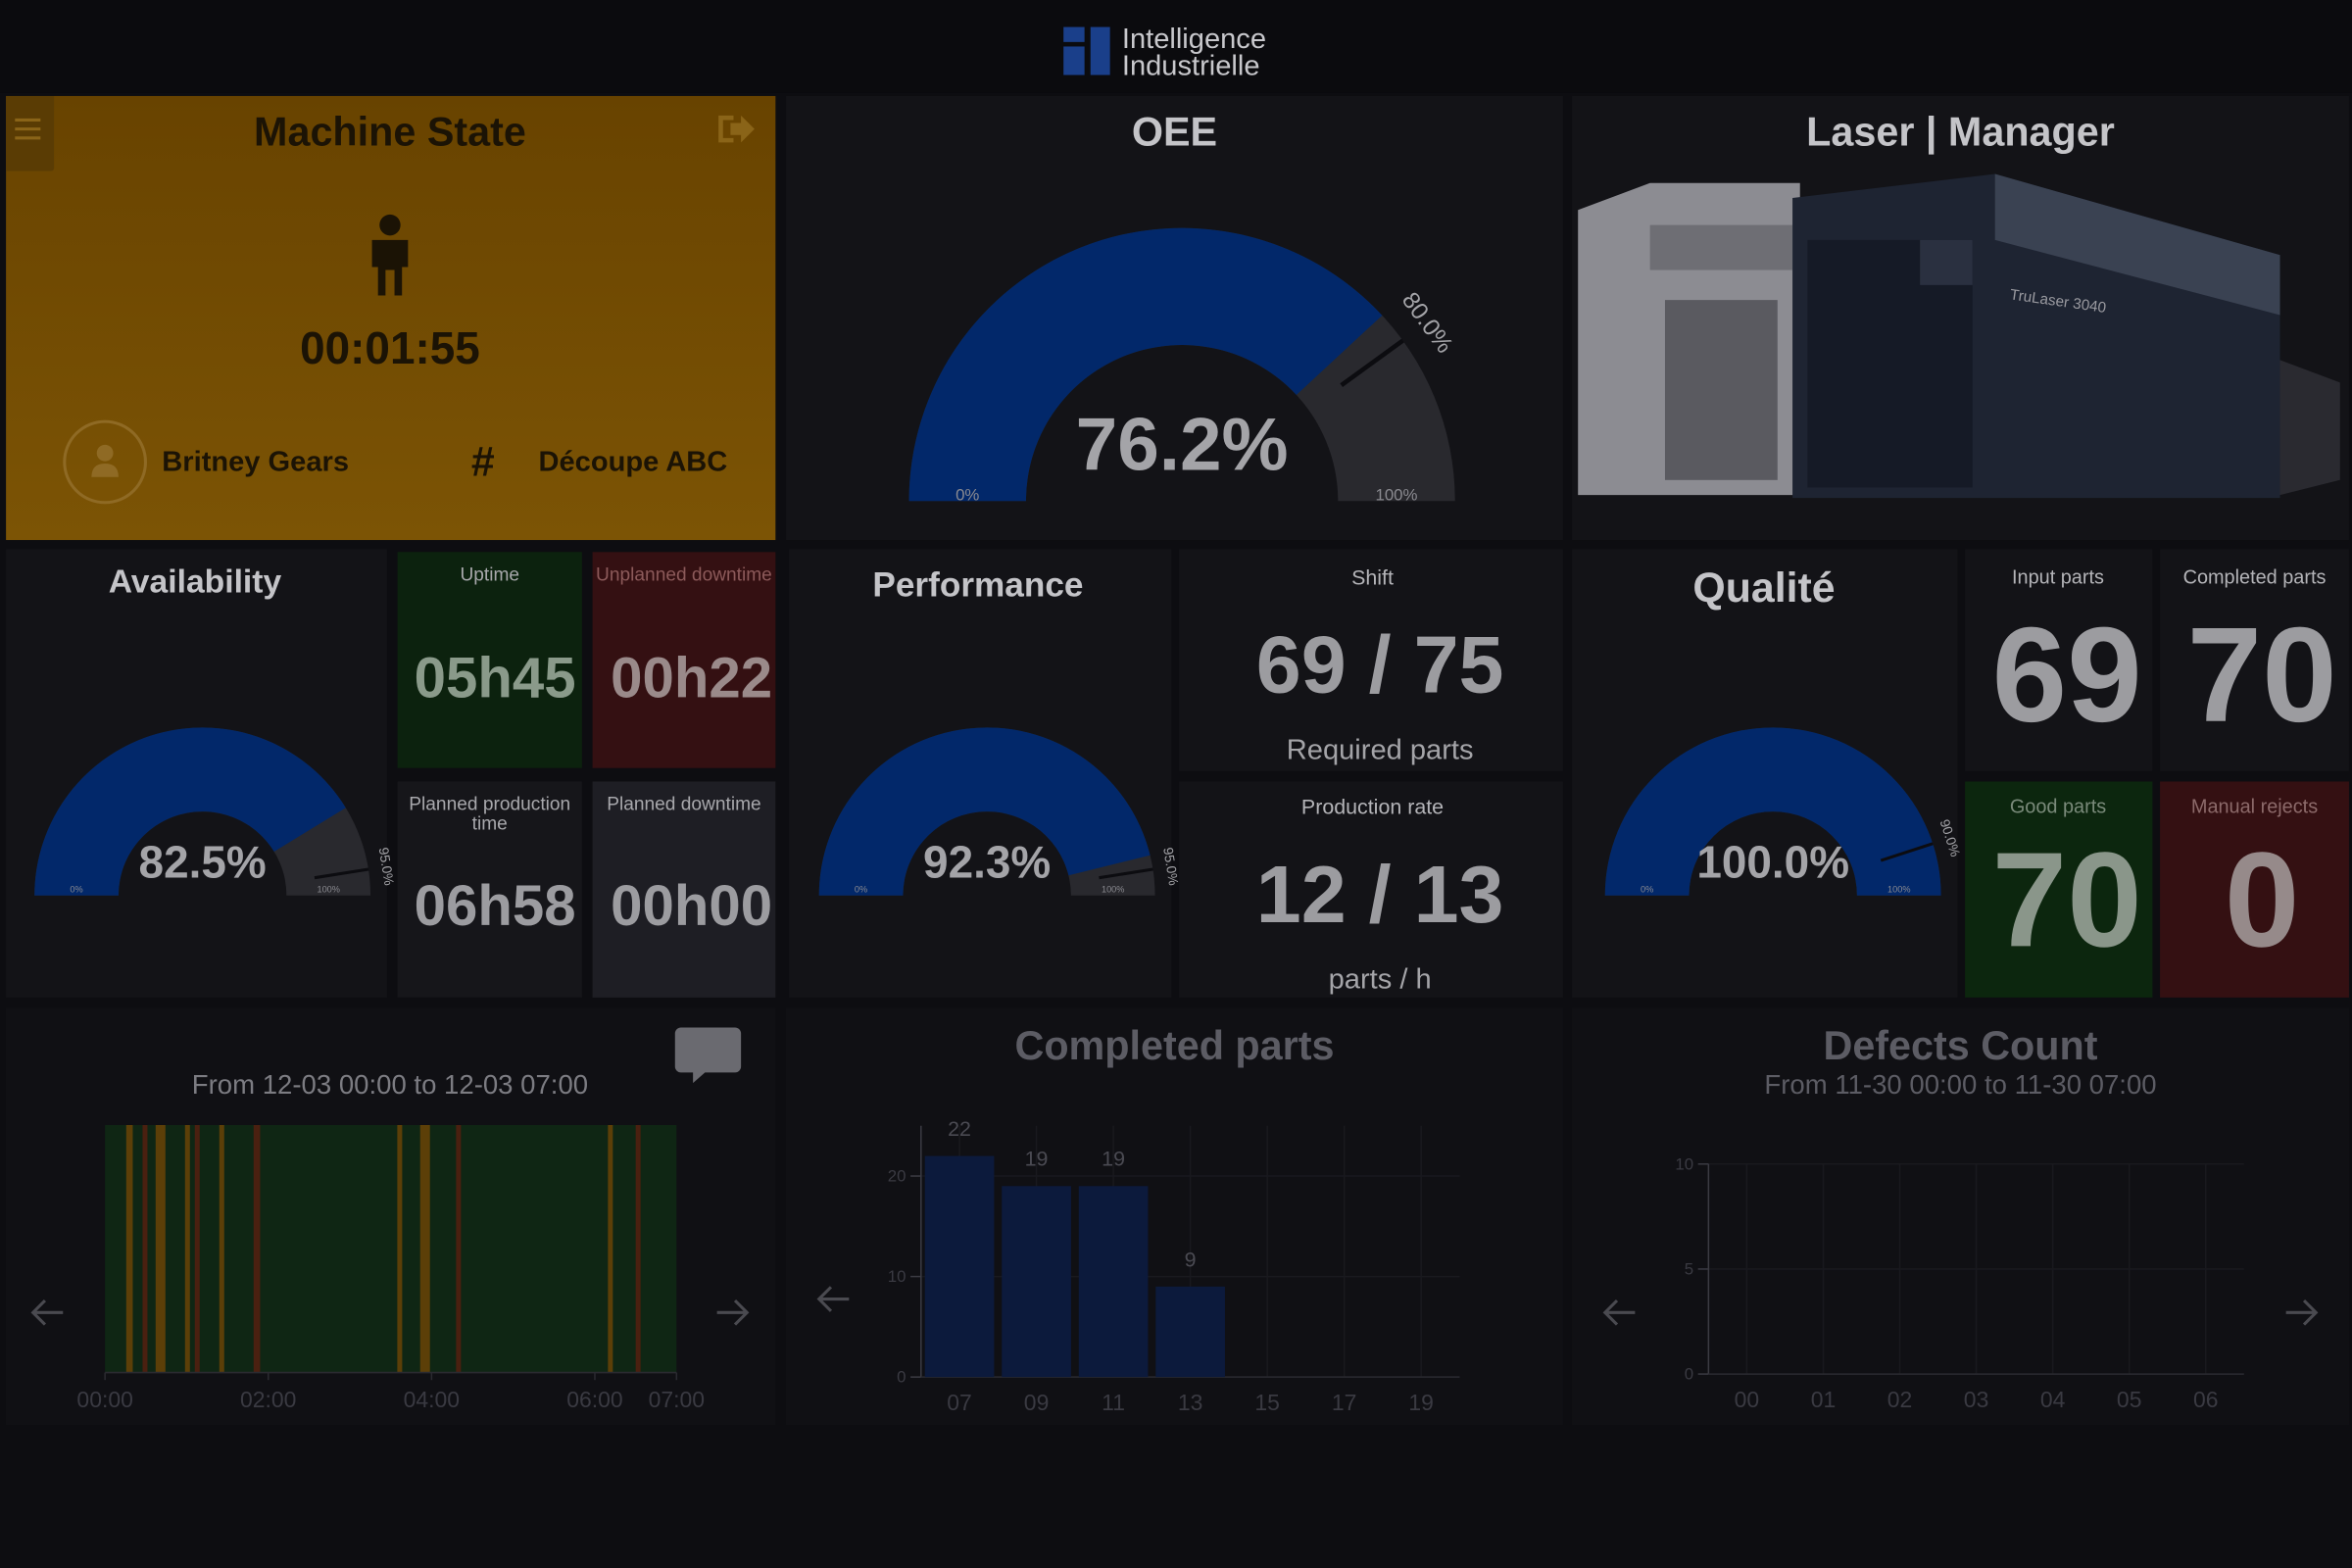 This screenshot has width=2352, height=1568. Describe the element at coordinates (1959, 336) in the screenshot. I see `machine-image: TruLaser 3040` at that location.